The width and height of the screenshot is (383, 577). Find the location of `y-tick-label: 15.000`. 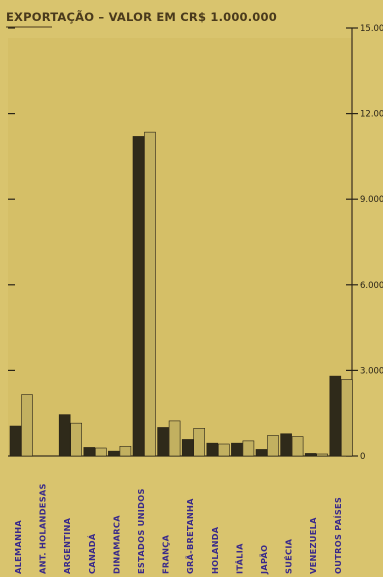

y-tick-label: 15.000 is located at coordinates (371, 29).